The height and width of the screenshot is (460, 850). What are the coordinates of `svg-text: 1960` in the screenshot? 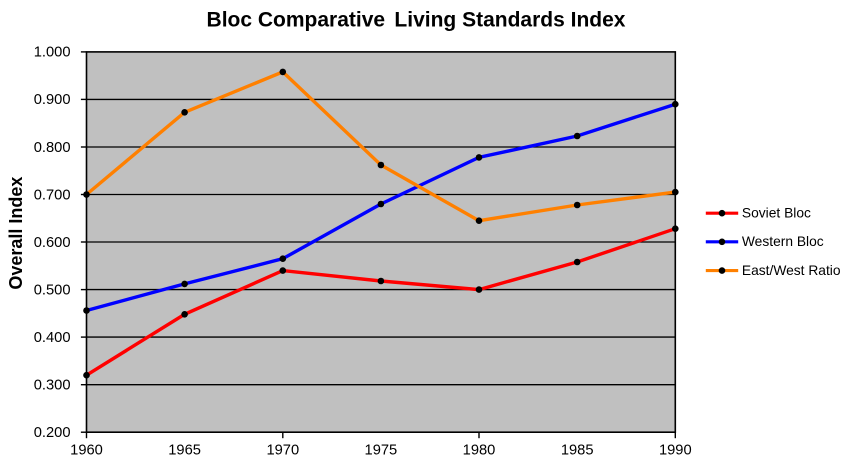 It's located at (86, 451).